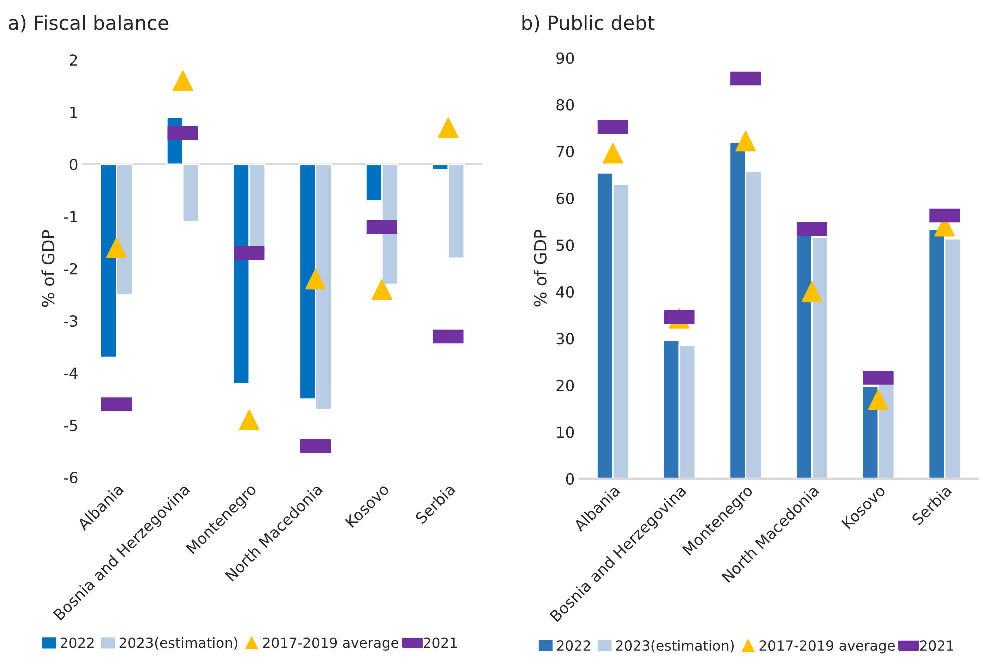  What do you see at coordinates (588, 24) in the screenshot?
I see `chart-title: b) Public debt` at bounding box center [588, 24].